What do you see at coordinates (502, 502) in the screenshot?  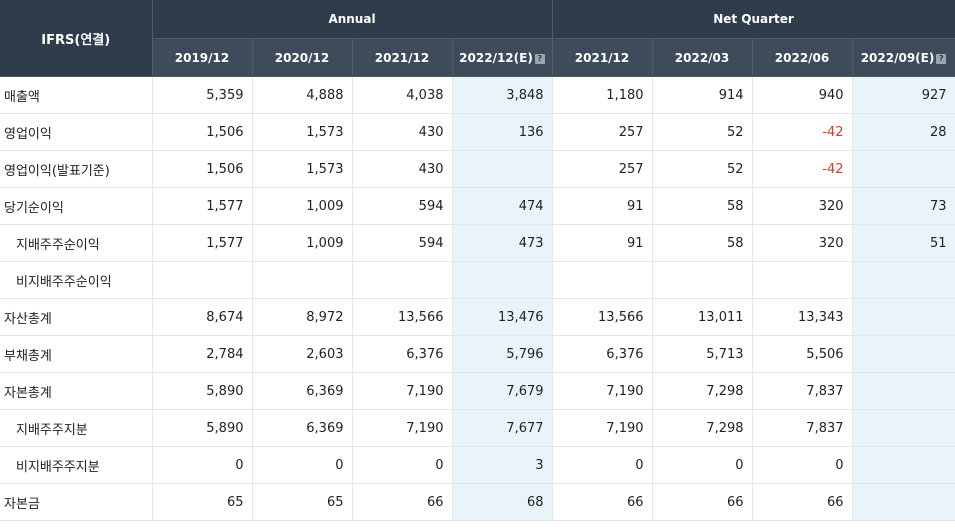 I see `value-cell: 68` at bounding box center [502, 502].